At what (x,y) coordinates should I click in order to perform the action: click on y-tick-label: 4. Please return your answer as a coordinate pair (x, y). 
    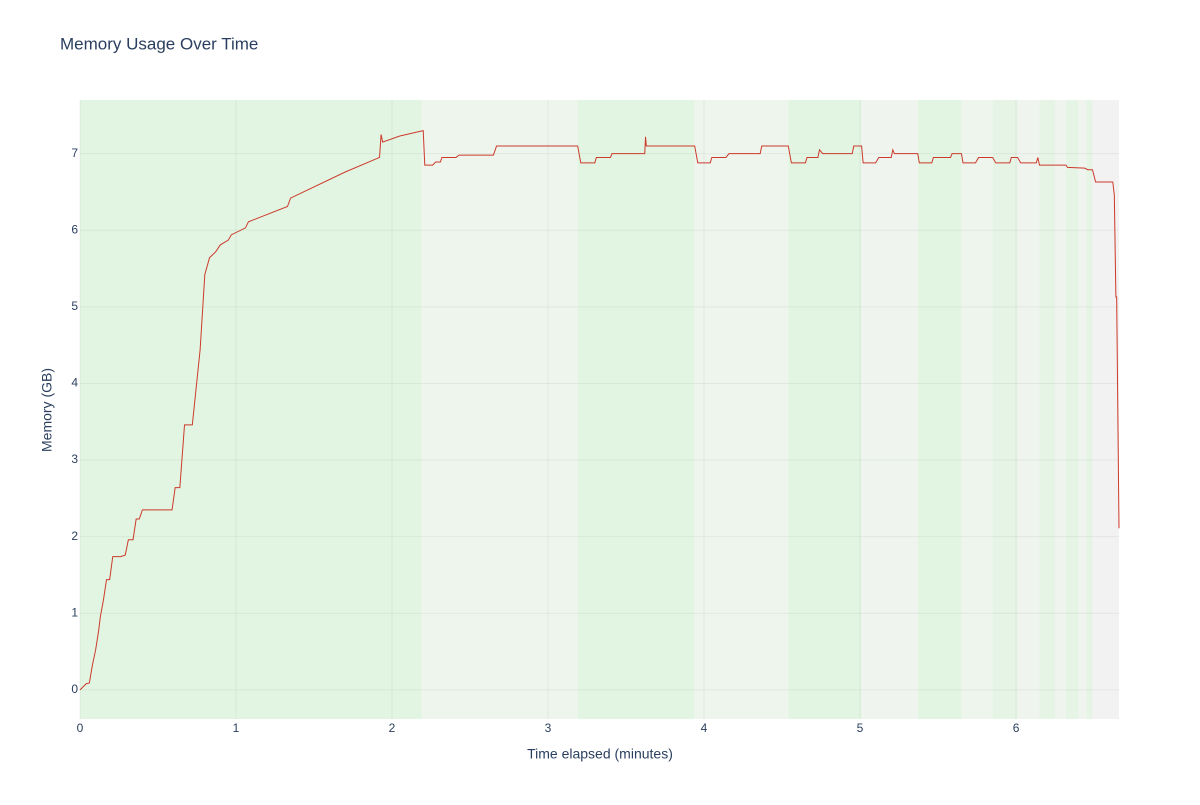
    Looking at the image, I should click on (74, 383).